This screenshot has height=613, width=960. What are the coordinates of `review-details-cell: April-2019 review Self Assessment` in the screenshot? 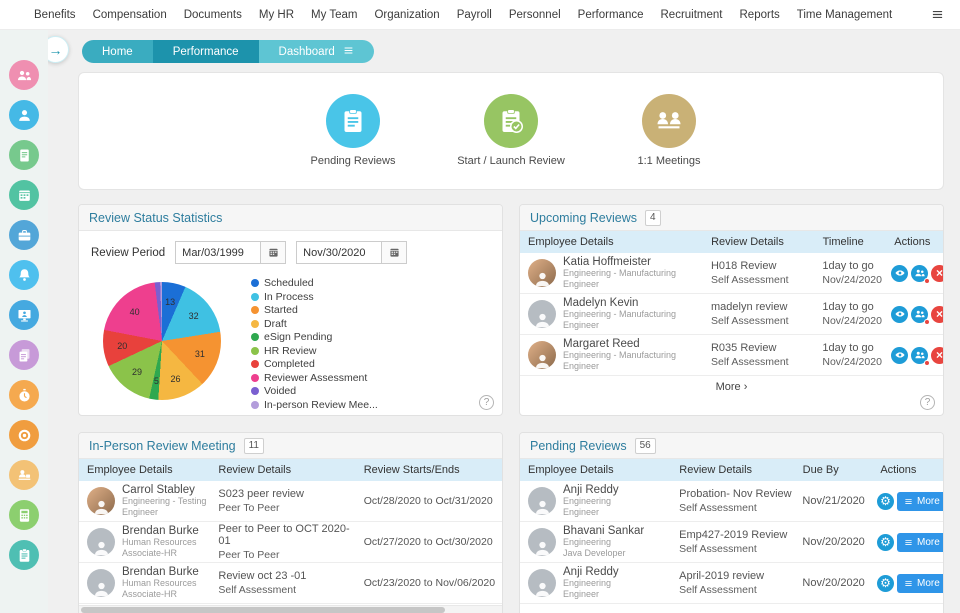 It's located at (732, 583).